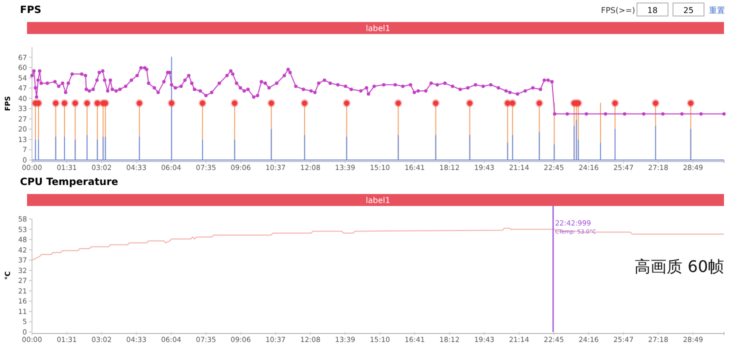 This screenshot has height=344, width=730. I want to click on text: 重置, so click(717, 10).